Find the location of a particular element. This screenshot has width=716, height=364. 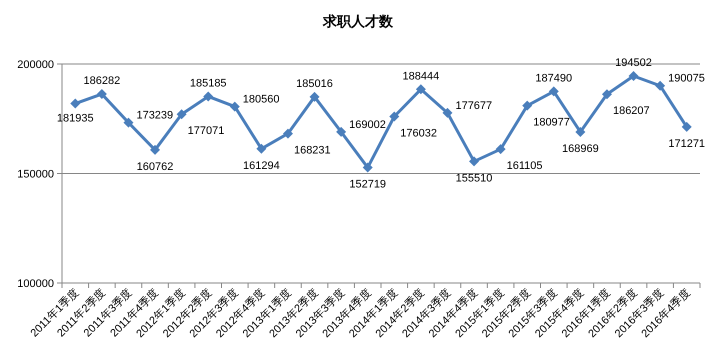

data-label: 186282 is located at coordinates (102, 81).